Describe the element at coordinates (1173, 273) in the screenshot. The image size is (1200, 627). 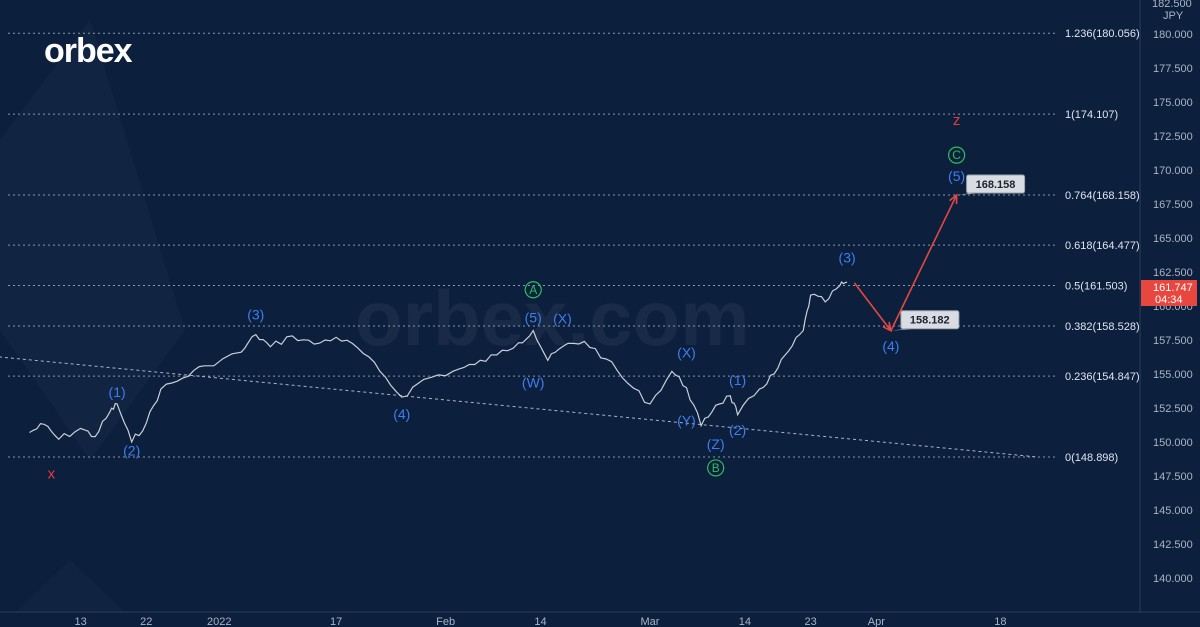
I see `y-tick-label: 162.500` at that location.